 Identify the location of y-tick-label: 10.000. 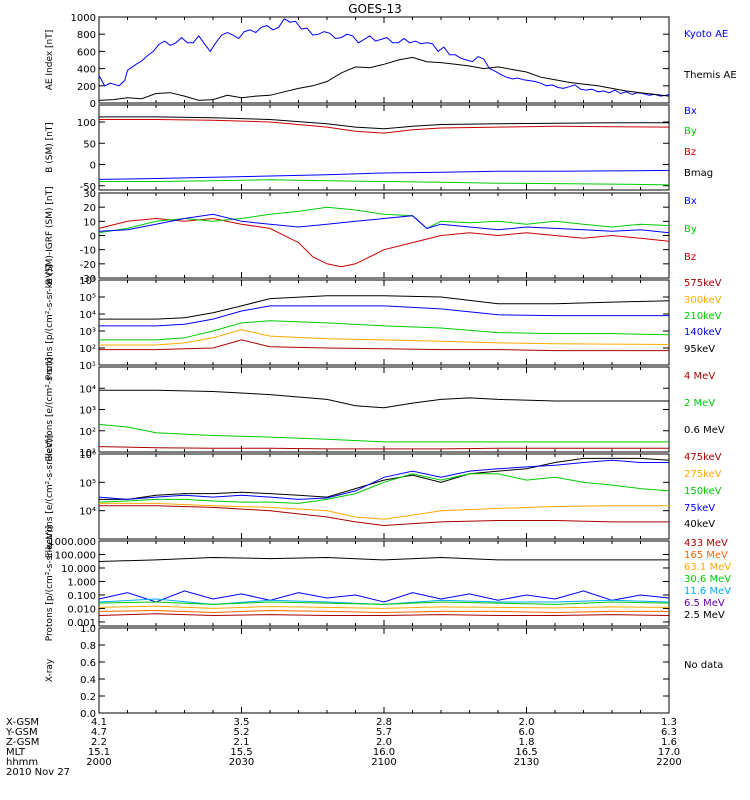
(78, 569).